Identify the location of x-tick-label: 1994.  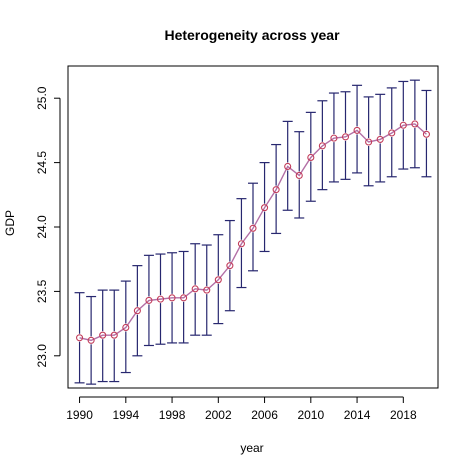
(125, 415).